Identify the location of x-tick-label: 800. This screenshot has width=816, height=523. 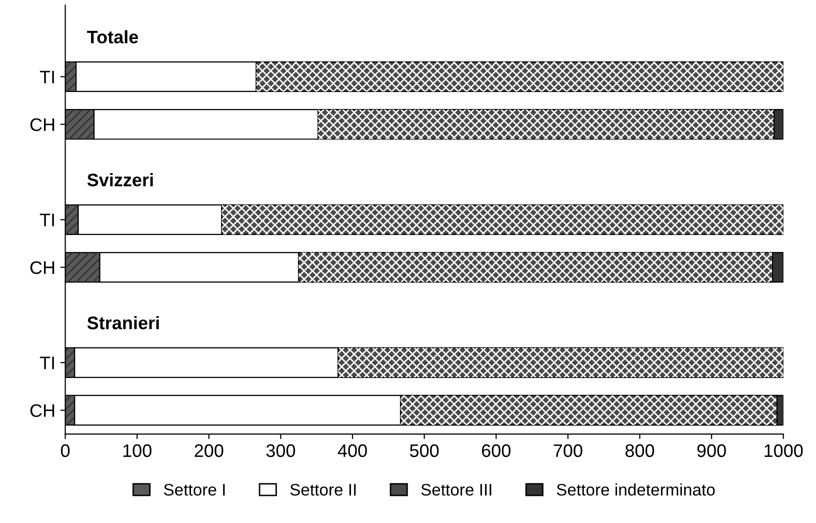
(639, 451).